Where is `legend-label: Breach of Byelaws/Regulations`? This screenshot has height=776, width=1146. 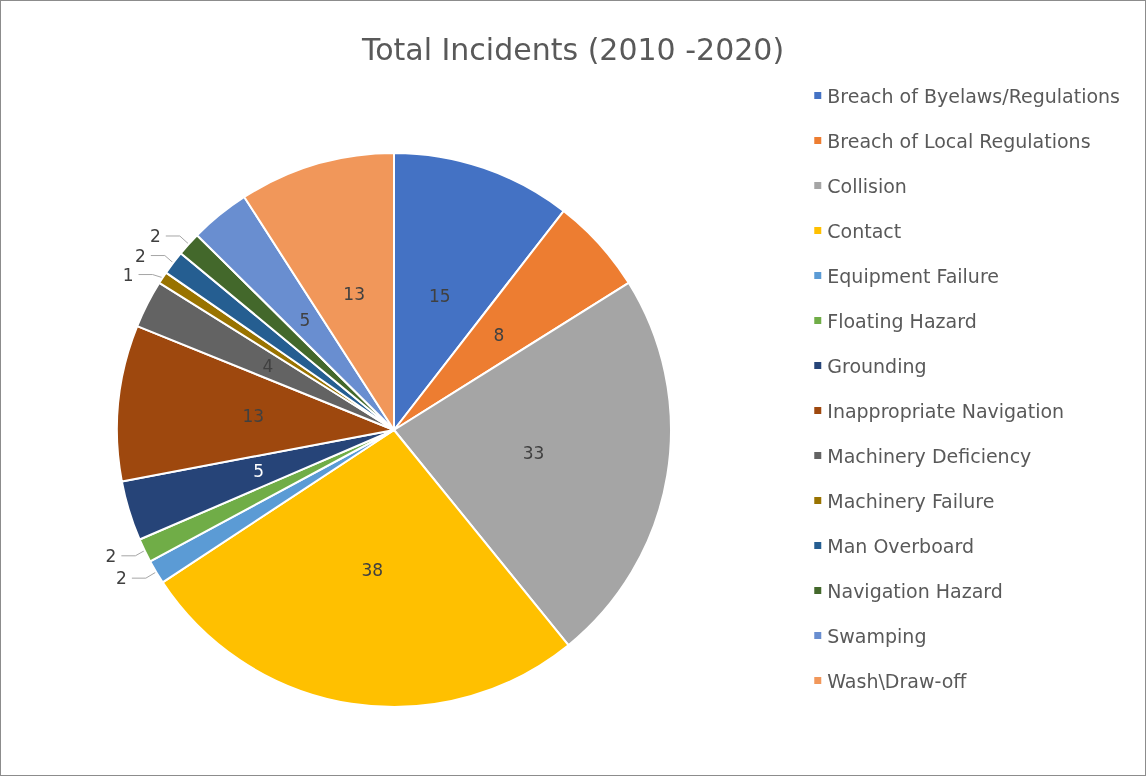
legend-label: Breach of Byelaws/Regulations is located at coordinates (974, 95).